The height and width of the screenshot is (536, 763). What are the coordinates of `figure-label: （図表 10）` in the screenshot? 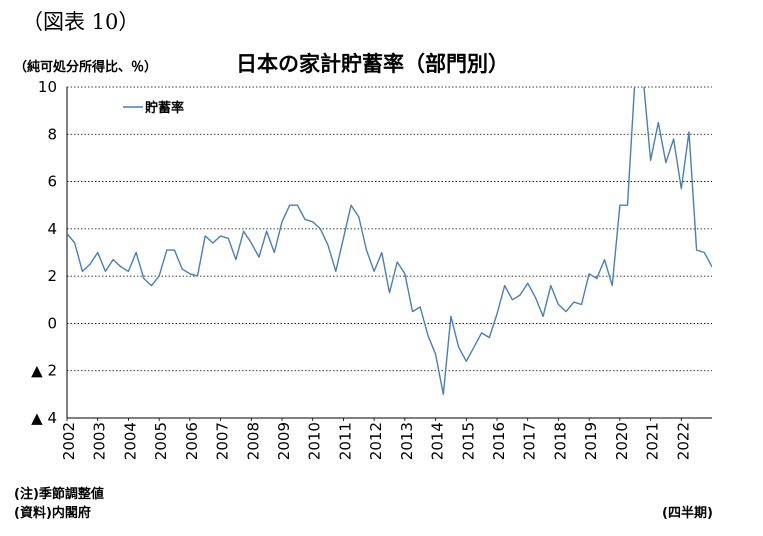 It's located at (81, 22).